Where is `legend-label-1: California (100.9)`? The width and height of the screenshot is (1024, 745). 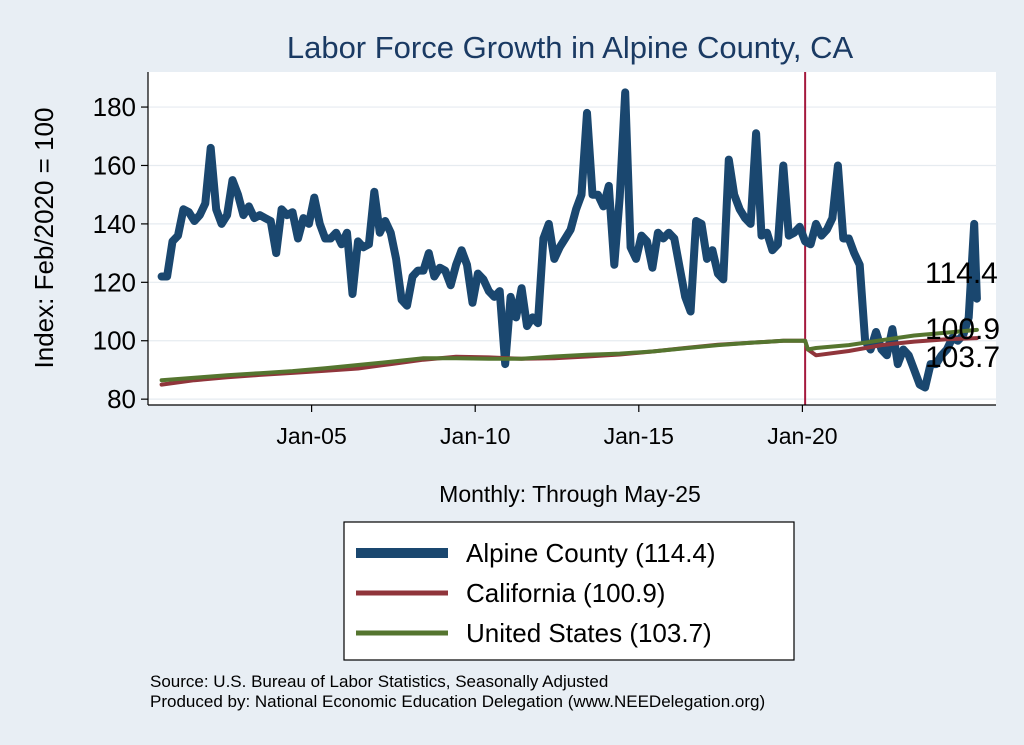 legend-label-1: California (100.9) is located at coordinates (565, 593).